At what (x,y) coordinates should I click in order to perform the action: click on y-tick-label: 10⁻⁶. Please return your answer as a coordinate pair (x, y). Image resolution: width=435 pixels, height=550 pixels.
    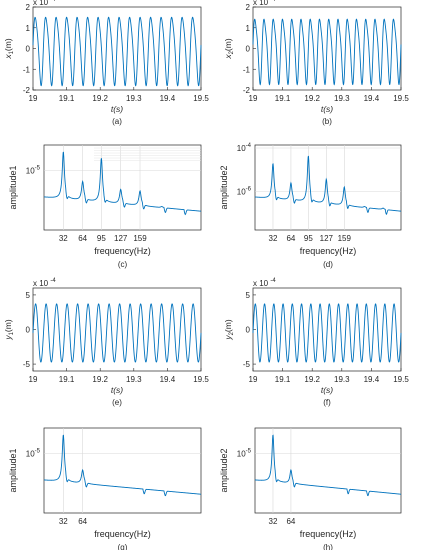
    Looking at the image, I should click on (244, 191).